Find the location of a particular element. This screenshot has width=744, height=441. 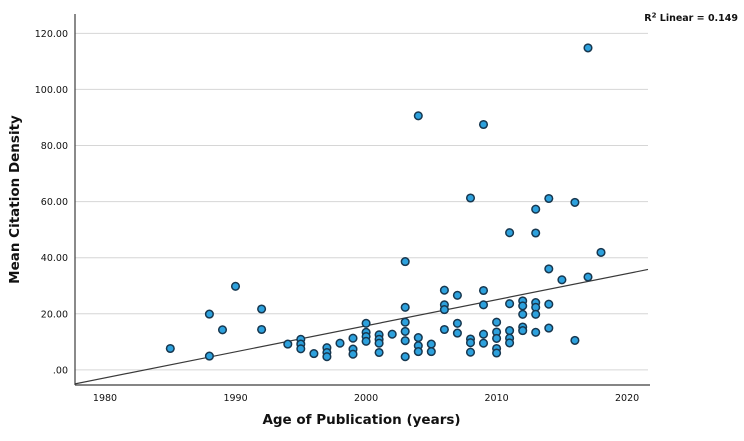

y-tick-label: 20.00 is located at coordinates (54, 314).